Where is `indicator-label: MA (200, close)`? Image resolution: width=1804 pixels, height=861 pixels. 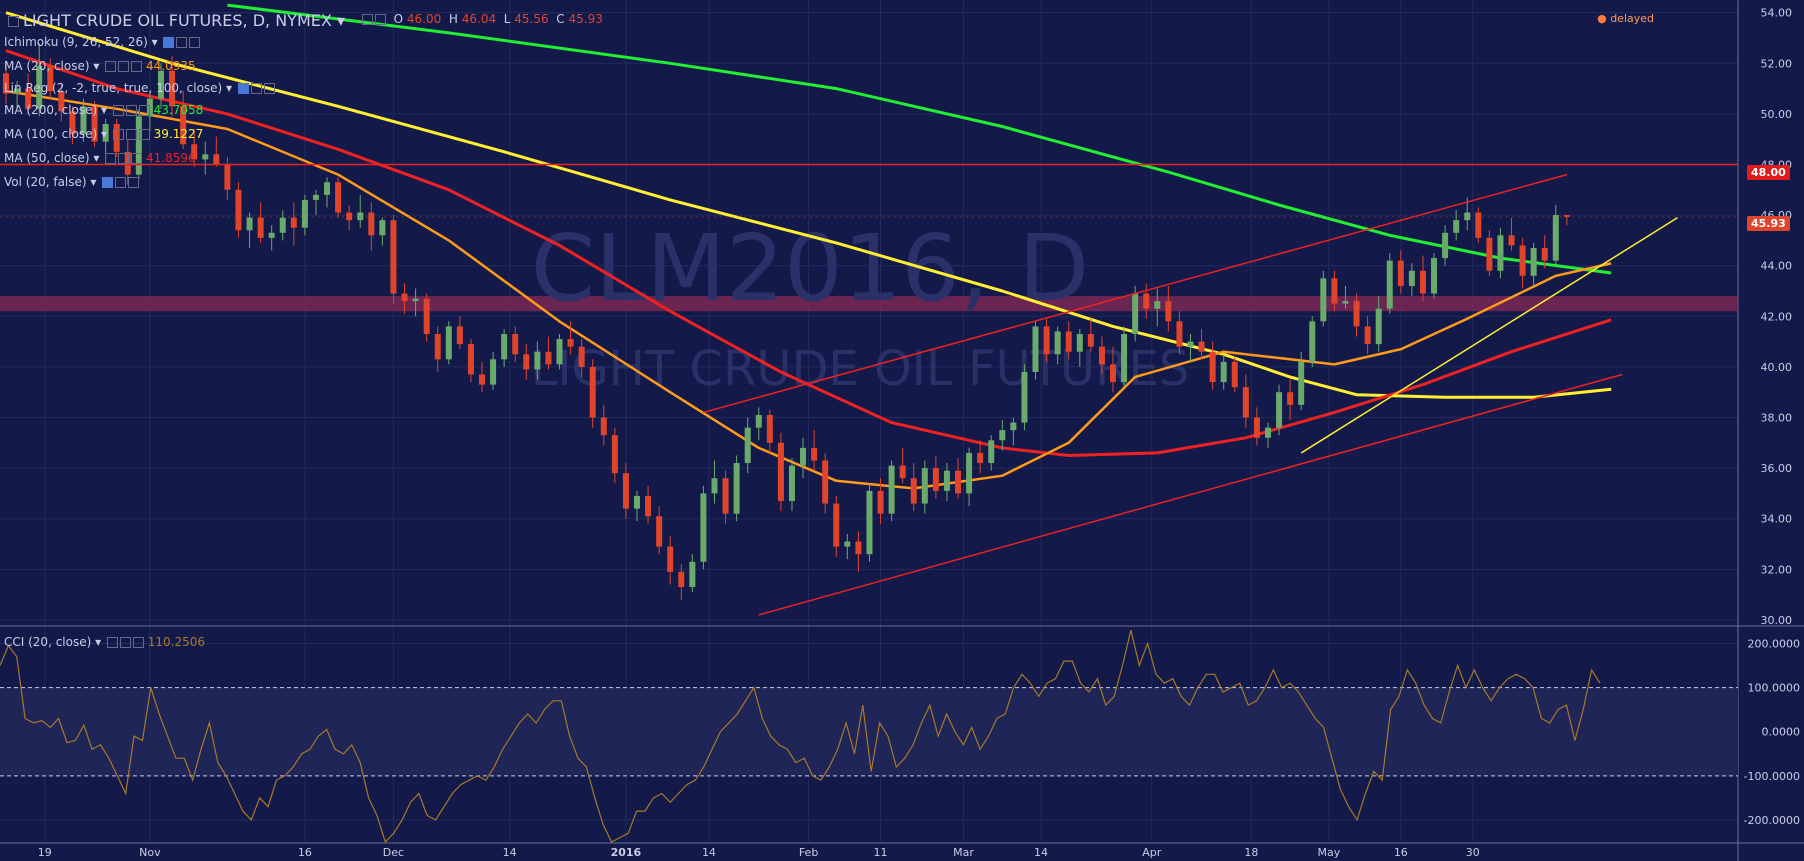 indicator-label: MA (200, close) is located at coordinates (51, 110).